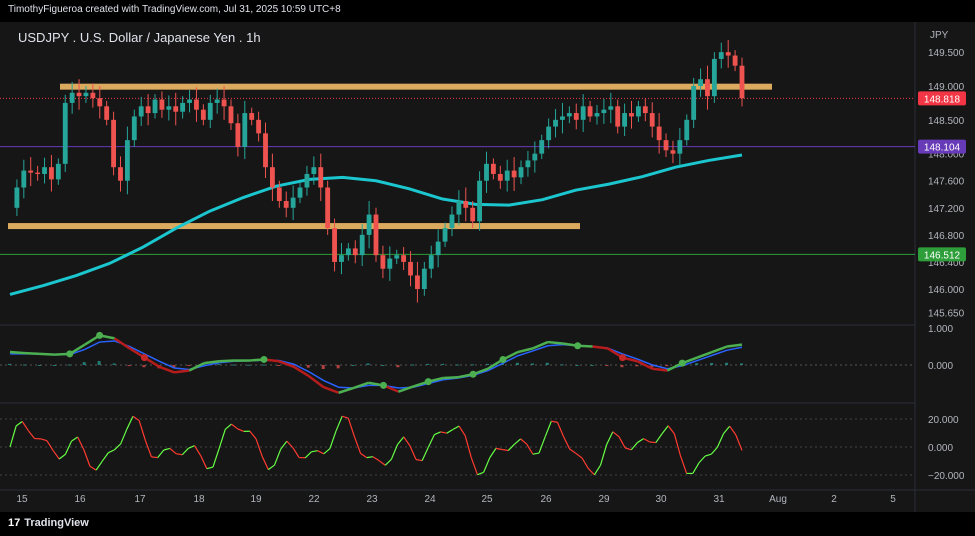 The image size is (975, 536). Describe the element at coordinates (546, 499) in the screenshot. I see `x-tick-label: 26` at that location.